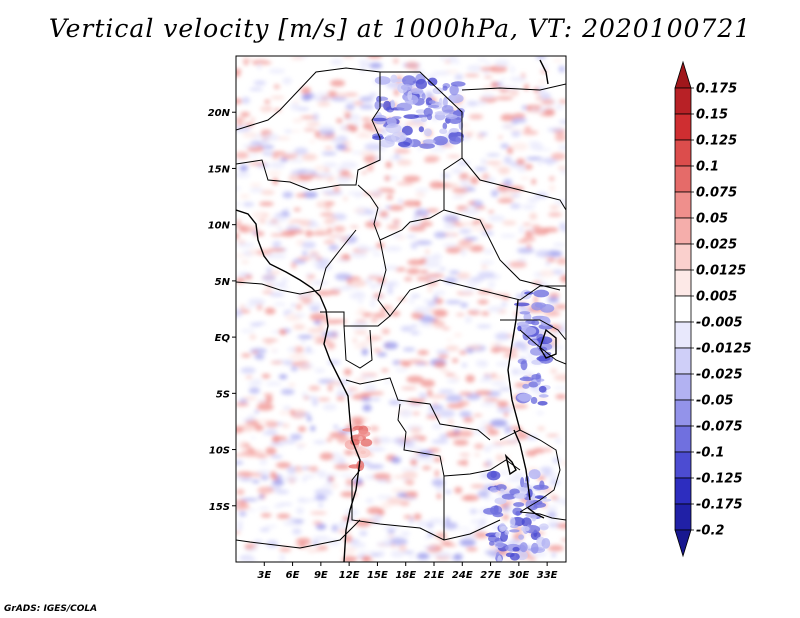 This screenshot has width=800, height=618. What do you see at coordinates (716, 141) in the screenshot?
I see `colorbar-label-2: 0.125` at bounding box center [716, 141].